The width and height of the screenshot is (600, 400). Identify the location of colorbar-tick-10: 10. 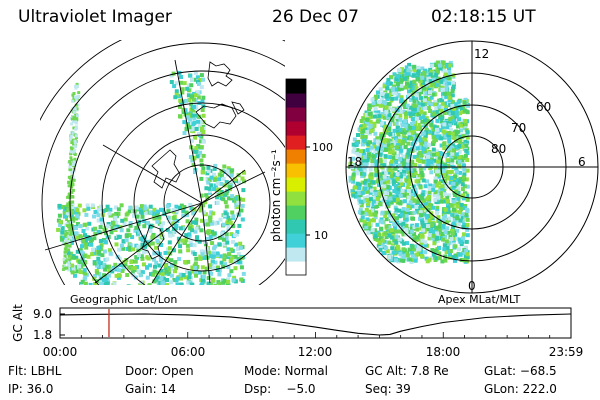
(321, 235).